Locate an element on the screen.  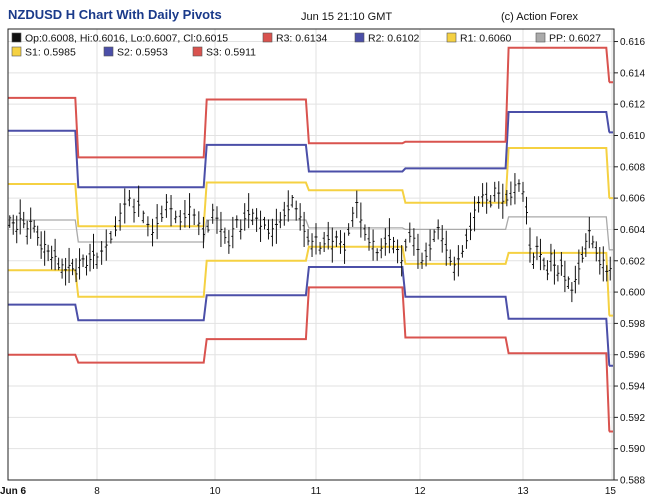
y-tick-label: 0.590 is located at coordinates (632, 449).